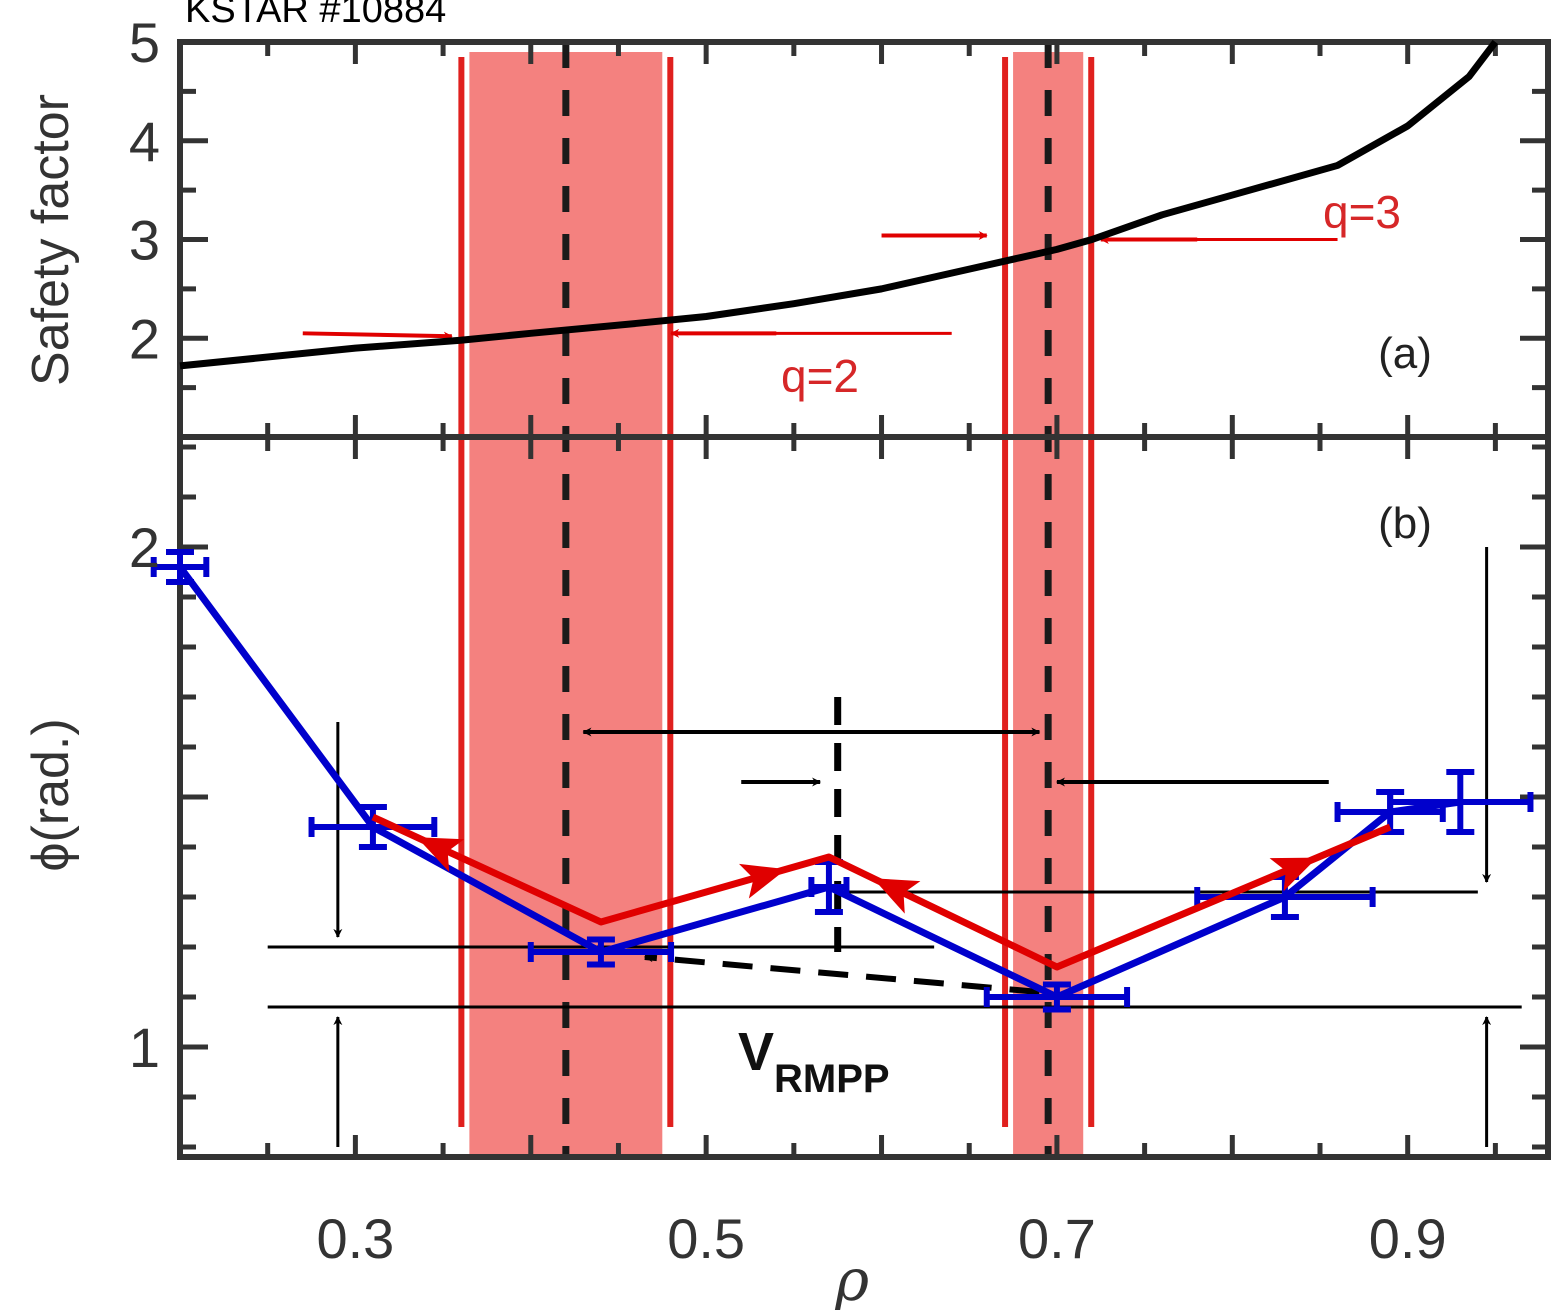 Image resolution: width=1561 pixels, height=1310 pixels. Describe the element at coordinates (51, 240) in the screenshot. I see `y-axis-label-a: Safety factor` at that location.